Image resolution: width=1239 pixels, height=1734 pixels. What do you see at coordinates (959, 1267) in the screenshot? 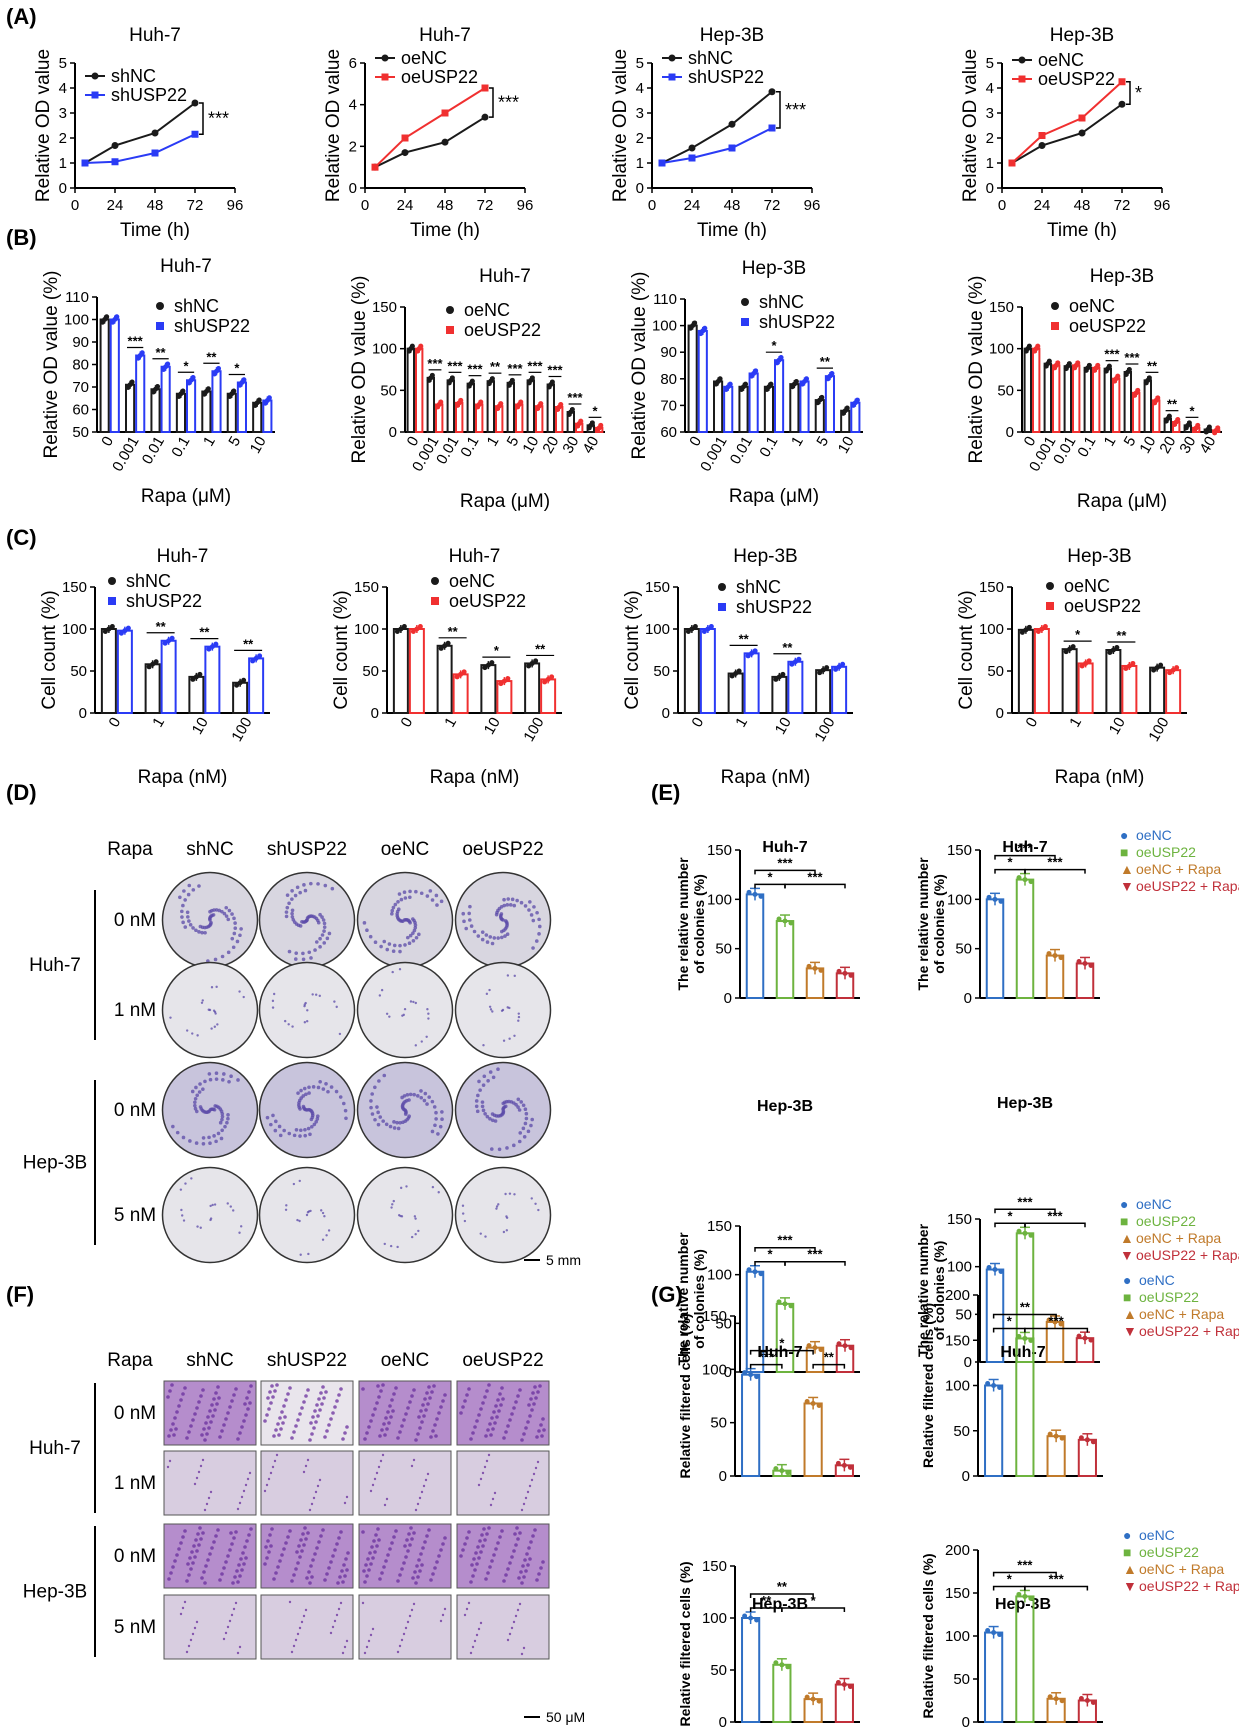
I see `y-tick-label: 100` at bounding box center [959, 1267].